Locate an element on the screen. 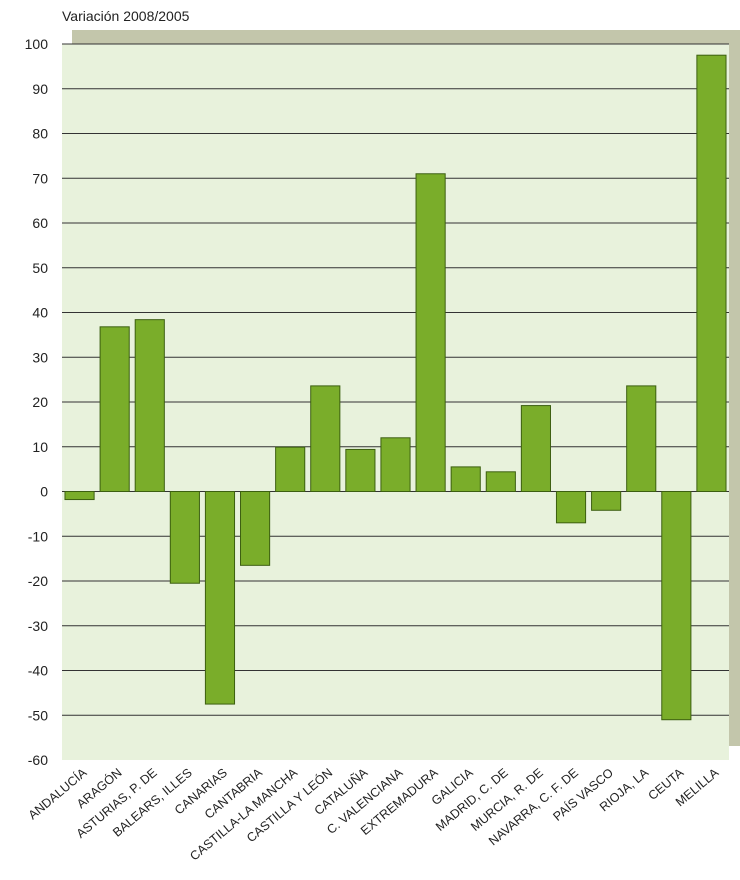  y-tick-label: 70 is located at coordinates (40, 178).